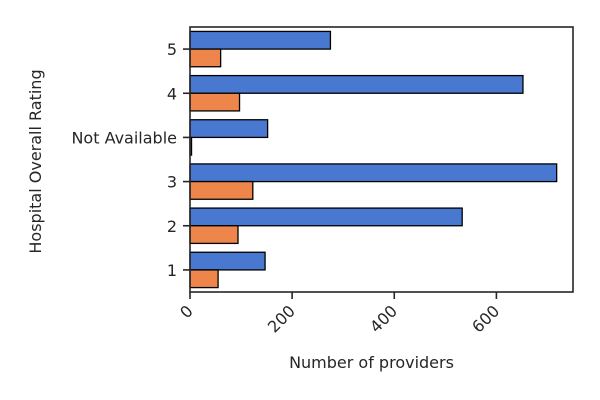 The width and height of the screenshot is (600, 400). I want to click on x-axis: 0 200 400 600, so click(339, 314).